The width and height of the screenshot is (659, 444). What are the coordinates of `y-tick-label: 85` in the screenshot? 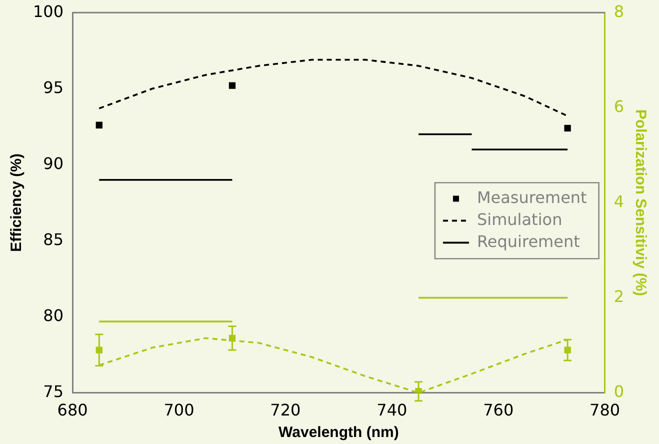 It's located at (53, 239).